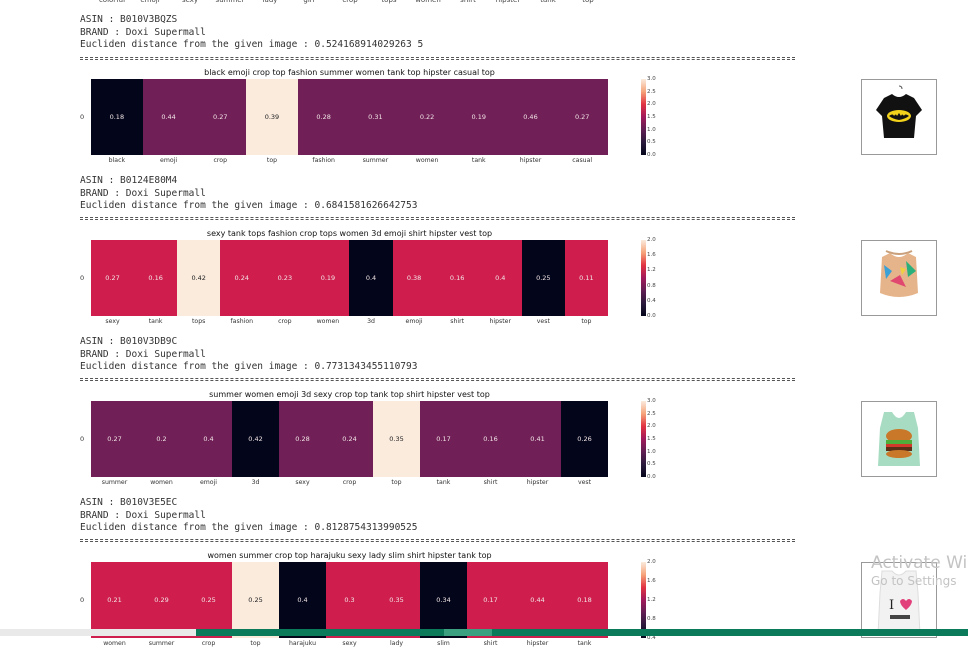  Describe the element at coordinates (161, 439) in the screenshot. I see `heatmap-cell: 0.2` at that location.